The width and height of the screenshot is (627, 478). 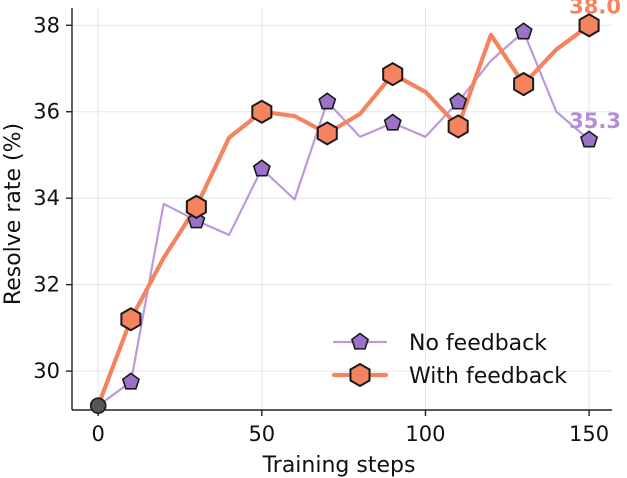 What do you see at coordinates (46, 198) in the screenshot?
I see `y-tick-label: 34` at bounding box center [46, 198].